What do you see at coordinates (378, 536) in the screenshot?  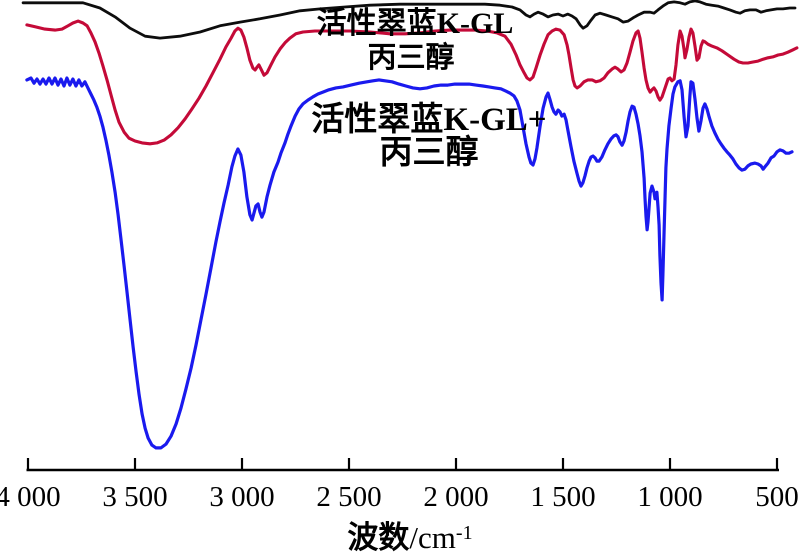 I see `x-axis-title-cjk: 波数` at bounding box center [378, 536].